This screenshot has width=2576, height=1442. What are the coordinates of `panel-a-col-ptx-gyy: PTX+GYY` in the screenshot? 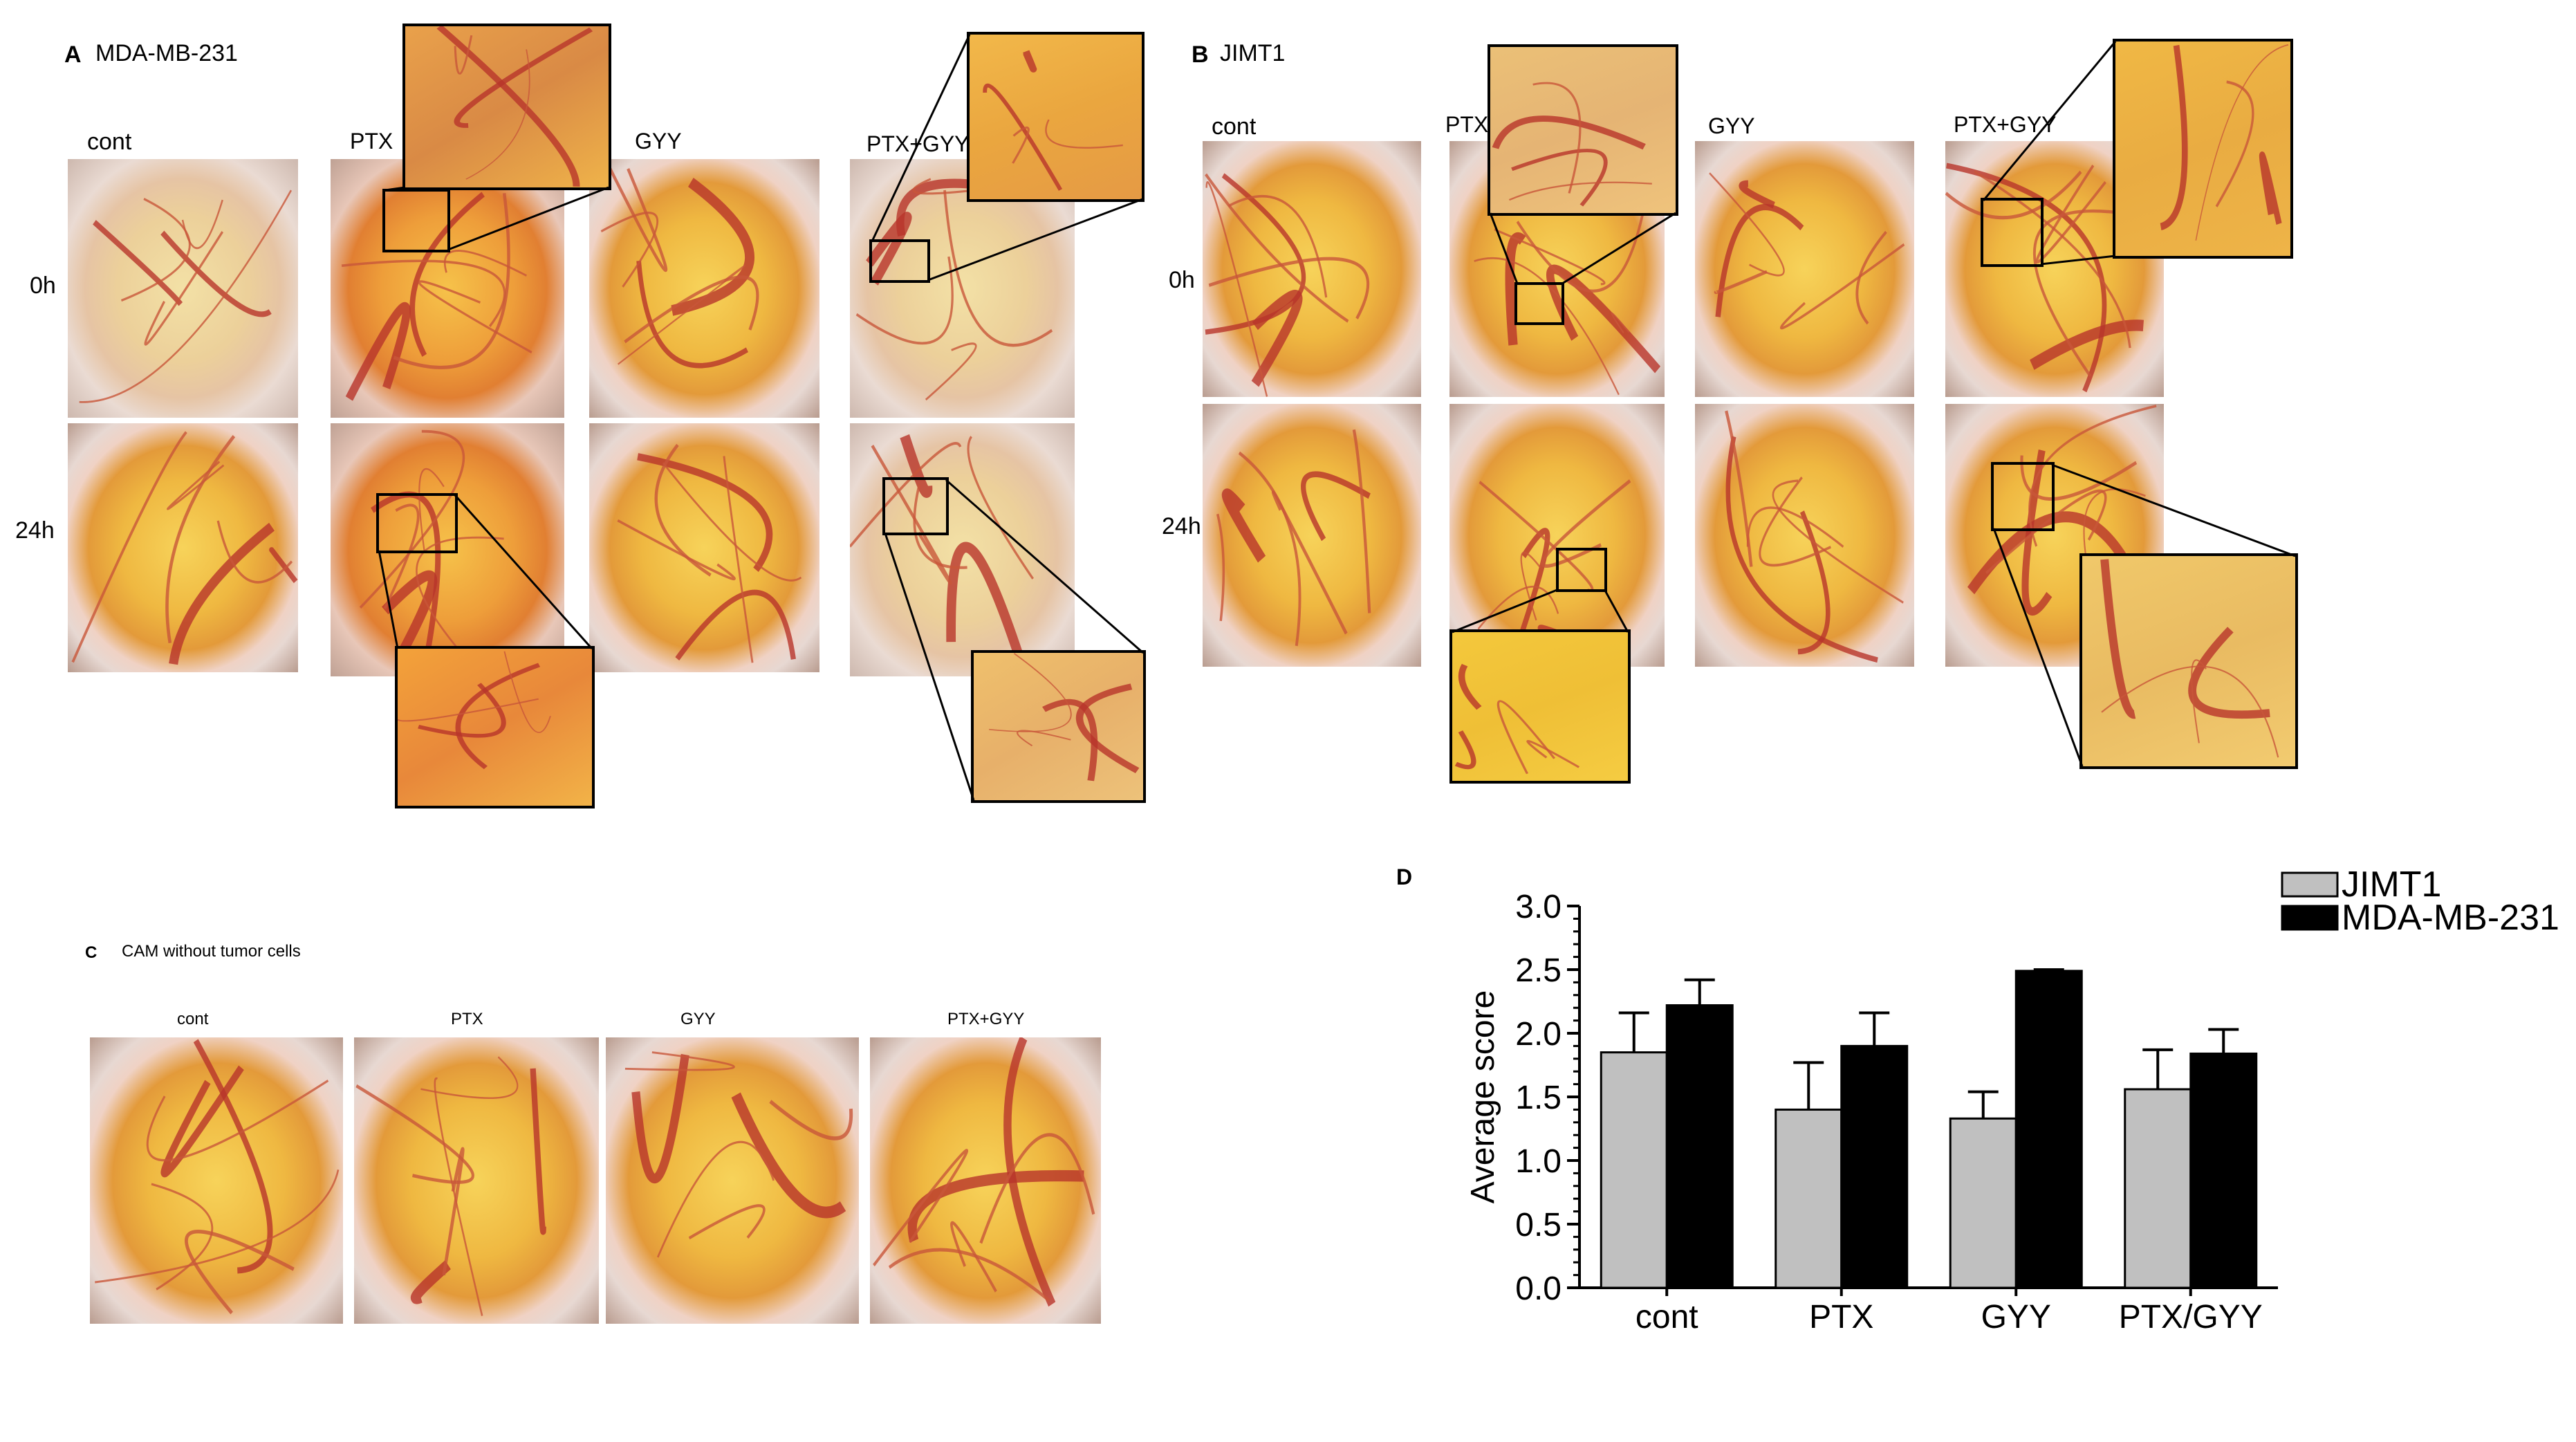 It's located at (919, 143).